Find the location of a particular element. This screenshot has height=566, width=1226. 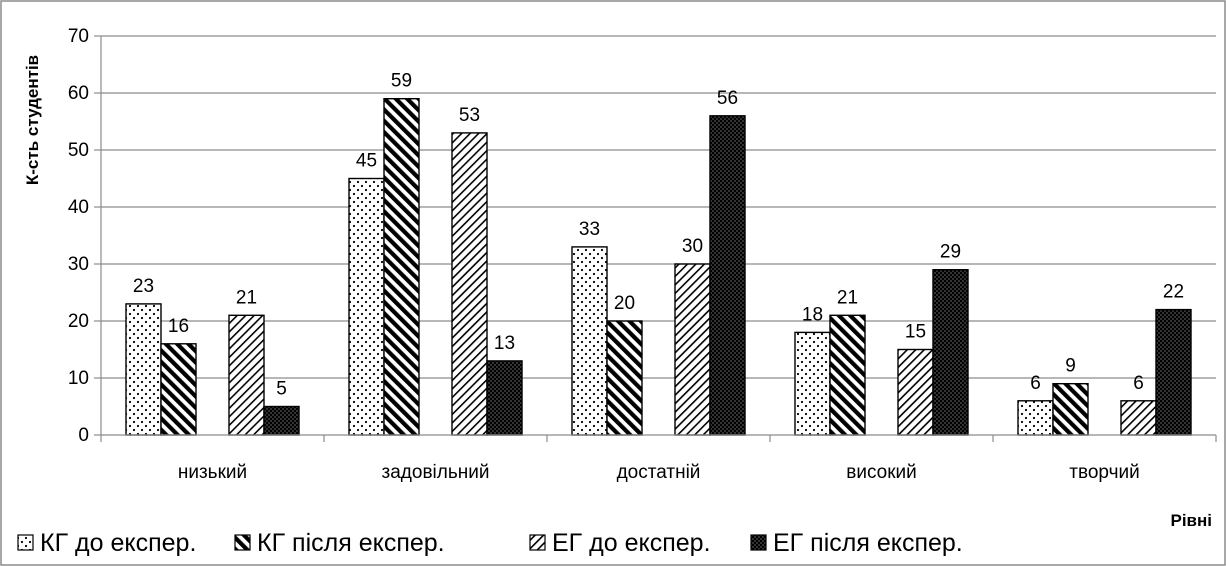

legend-label-kg-before: КГ до експер. is located at coordinates (118, 543).